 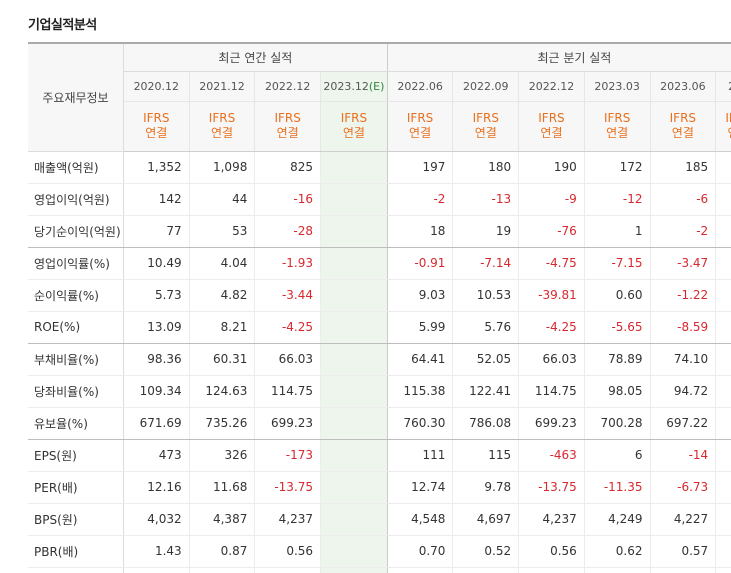 I want to click on period-header: 2021.12, so click(x=221, y=86).